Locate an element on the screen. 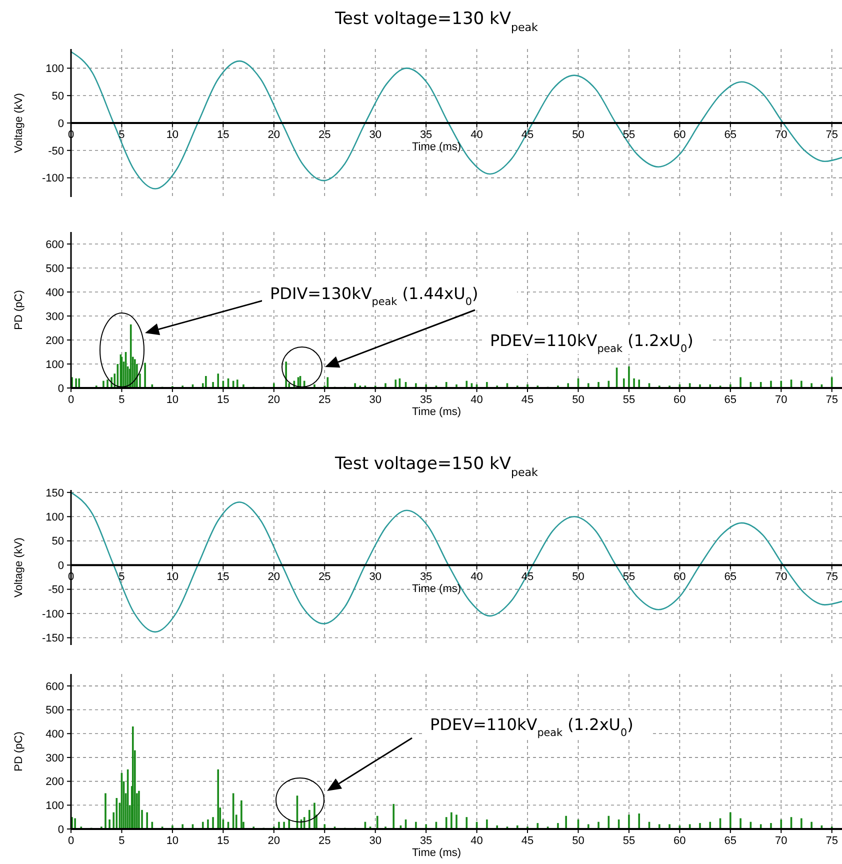 The width and height of the screenshot is (842, 864). y-tick-label: 150 is located at coordinates (55, 493).